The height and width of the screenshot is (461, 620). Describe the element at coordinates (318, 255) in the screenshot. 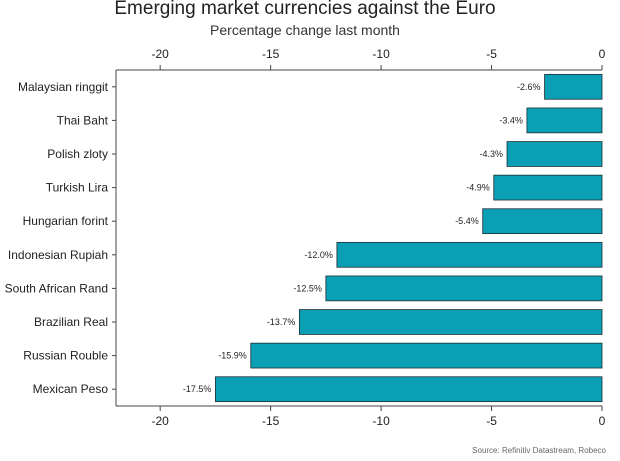

I see `value-label: -12.0%` at that location.